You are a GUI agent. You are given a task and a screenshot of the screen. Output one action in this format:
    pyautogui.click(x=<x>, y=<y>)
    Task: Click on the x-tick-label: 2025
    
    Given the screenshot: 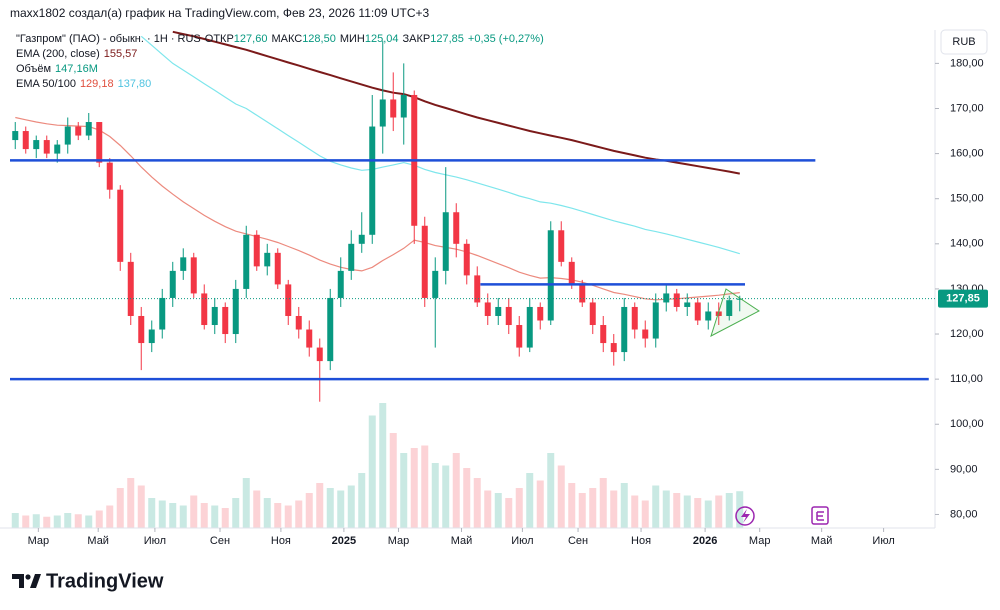 What is the action you would take?
    pyautogui.click(x=344, y=541)
    